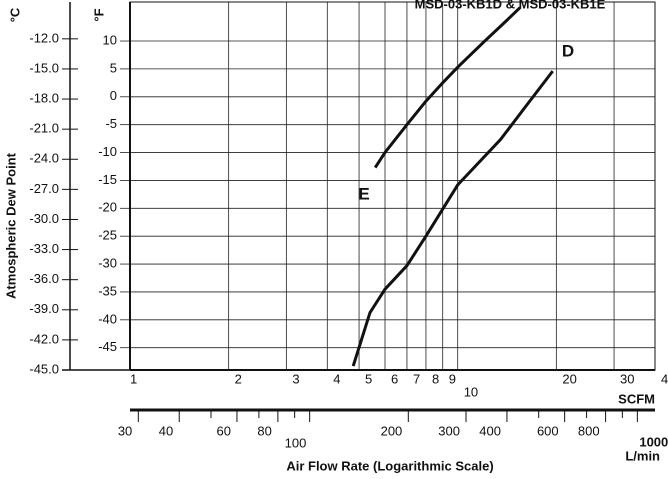 This screenshot has height=479, width=668. I want to click on x-tick-label: 5, so click(368, 378).